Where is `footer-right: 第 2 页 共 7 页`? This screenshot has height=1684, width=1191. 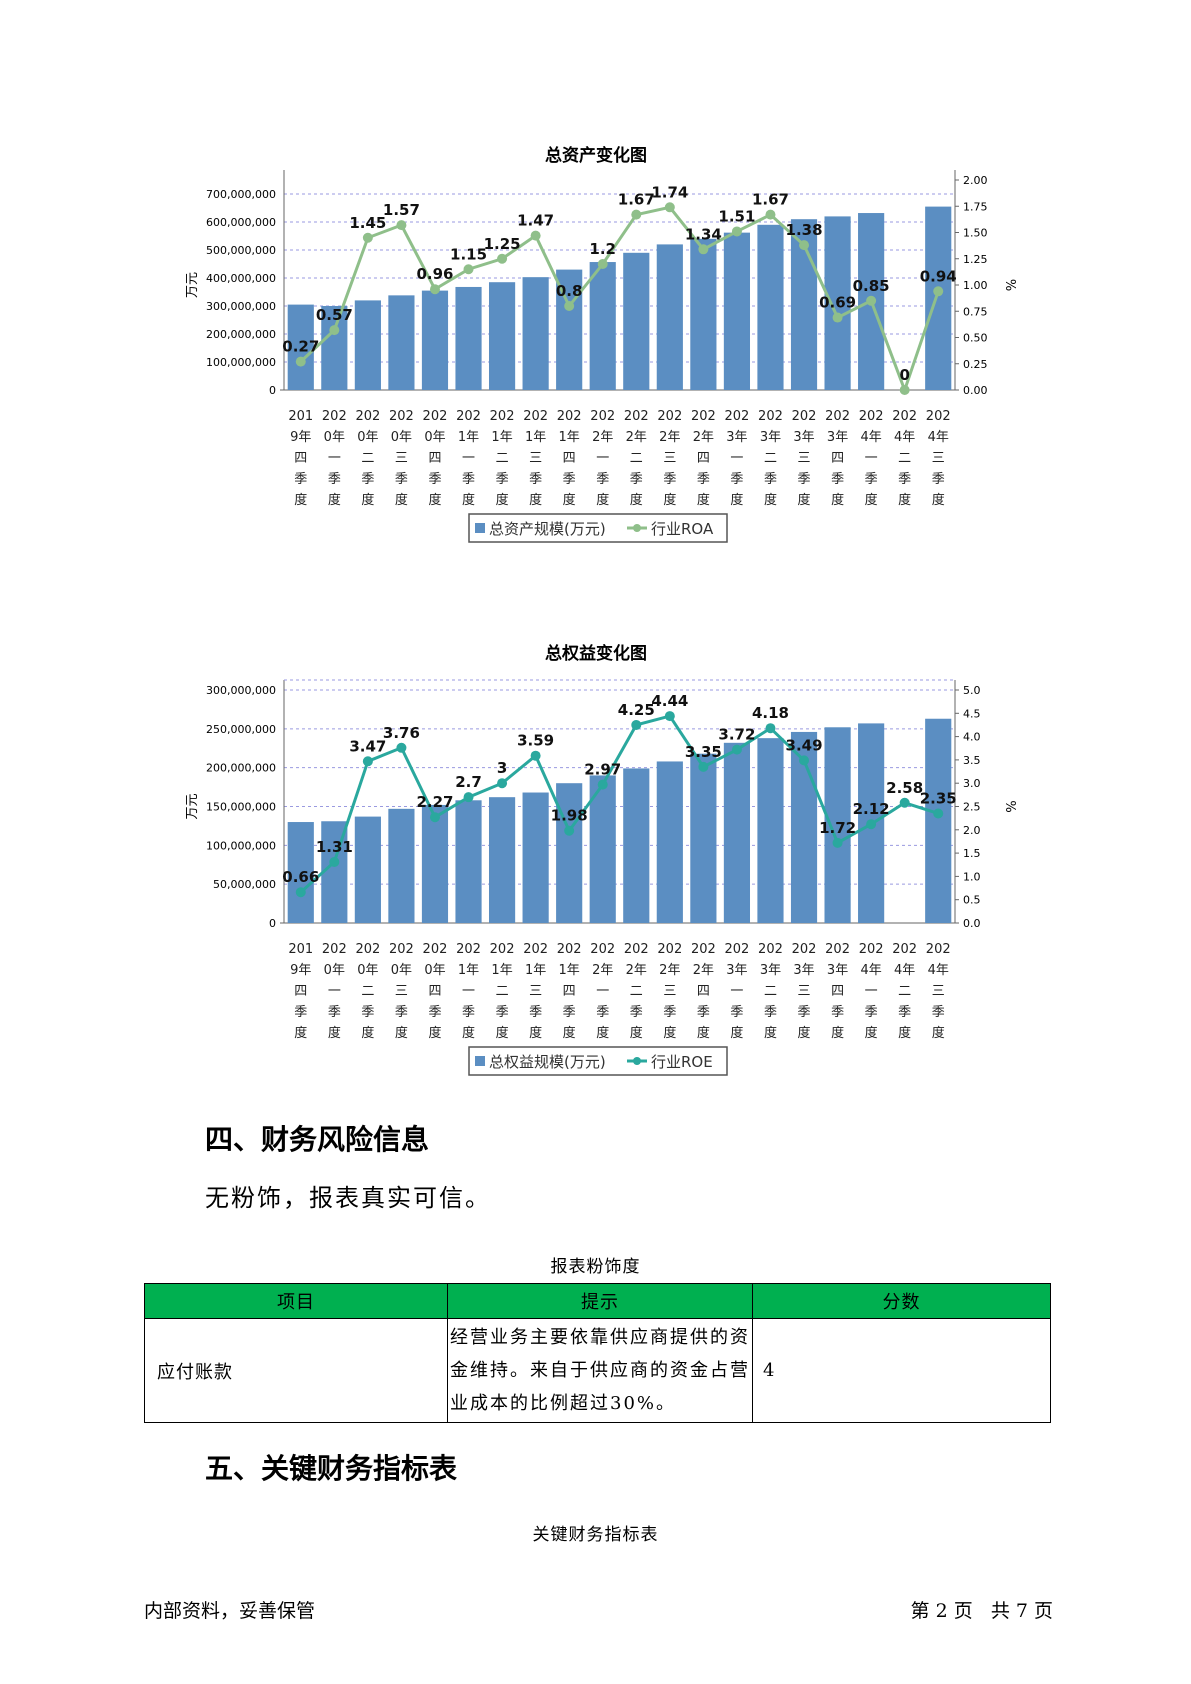
footer-right: 第 2 页 共 7 页 is located at coordinates (981, 1611).